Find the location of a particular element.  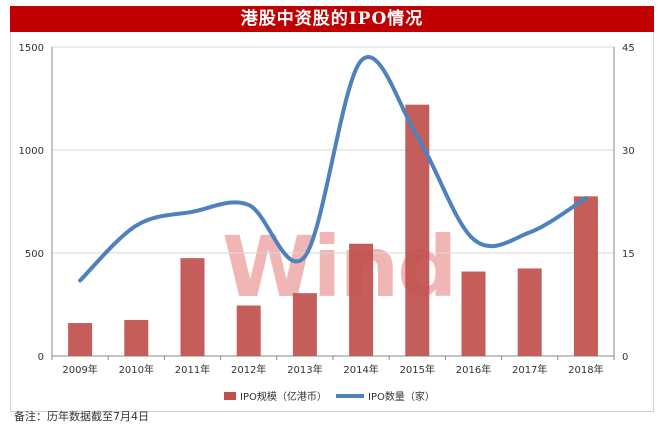

y-right-tick-label: 30 is located at coordinates (628, 151).